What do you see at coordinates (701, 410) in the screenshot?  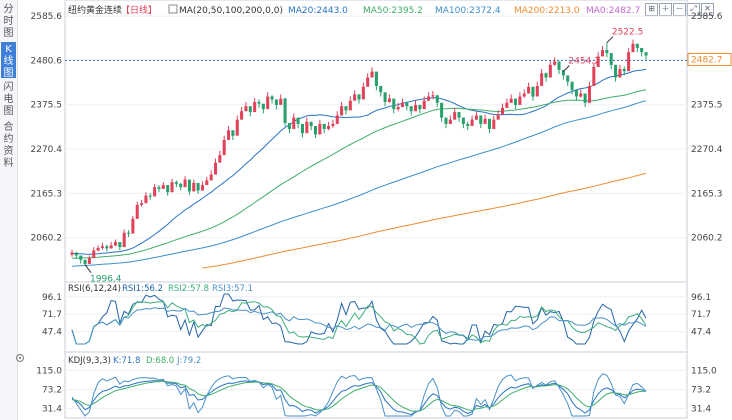 I see `y-tick-right: 31.4` at bounding box center [701, 410].